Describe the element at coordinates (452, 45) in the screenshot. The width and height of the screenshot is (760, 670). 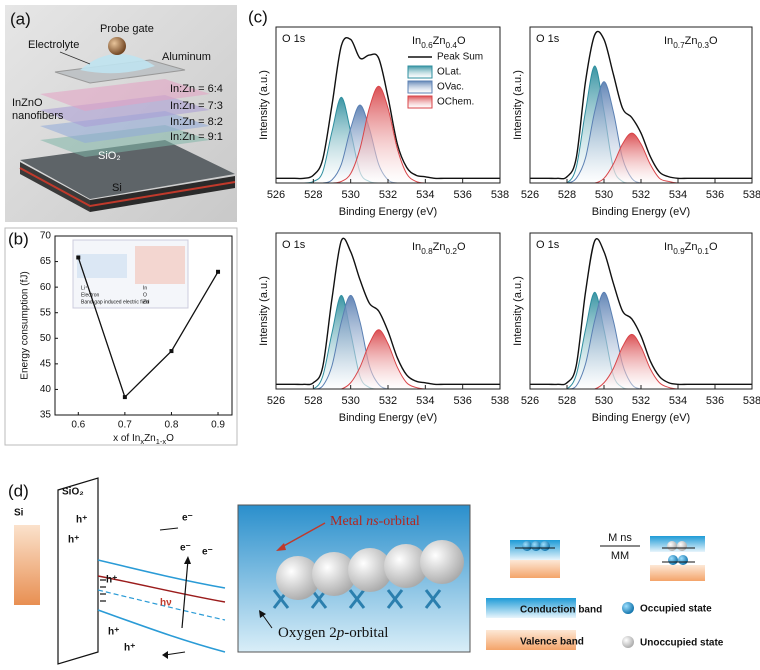
I see `text-part: 0.4` at that location.